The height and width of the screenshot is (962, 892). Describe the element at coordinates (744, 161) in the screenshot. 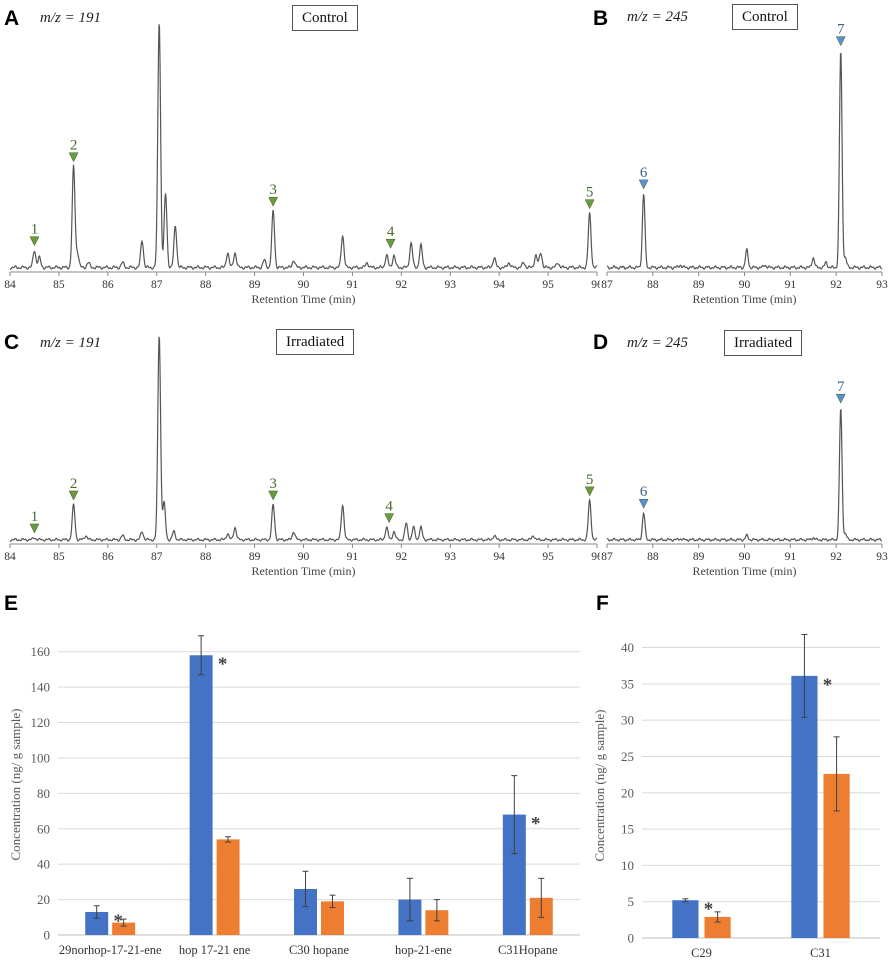

I see `chromatogram-trace` at that location.